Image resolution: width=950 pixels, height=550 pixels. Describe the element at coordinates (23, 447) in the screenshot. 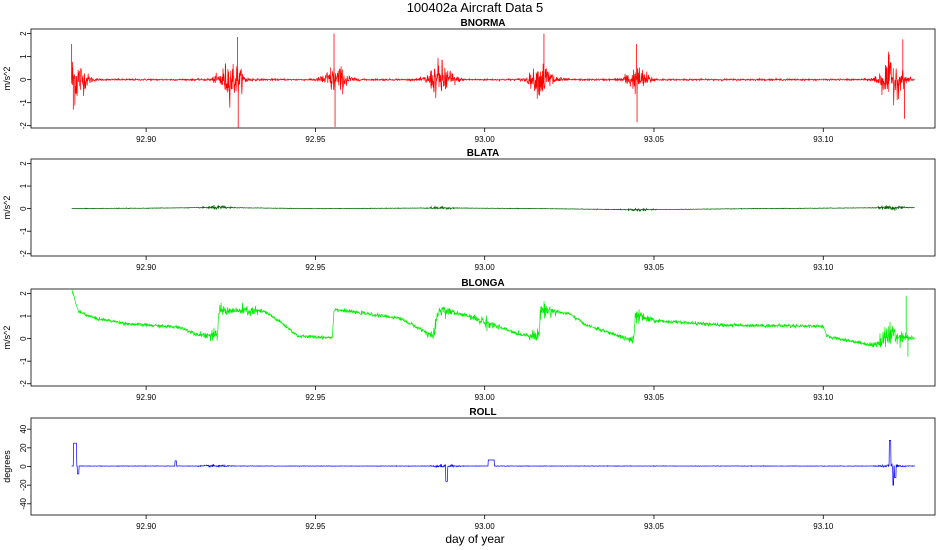

I see `y-tick-label: 20` at that location.